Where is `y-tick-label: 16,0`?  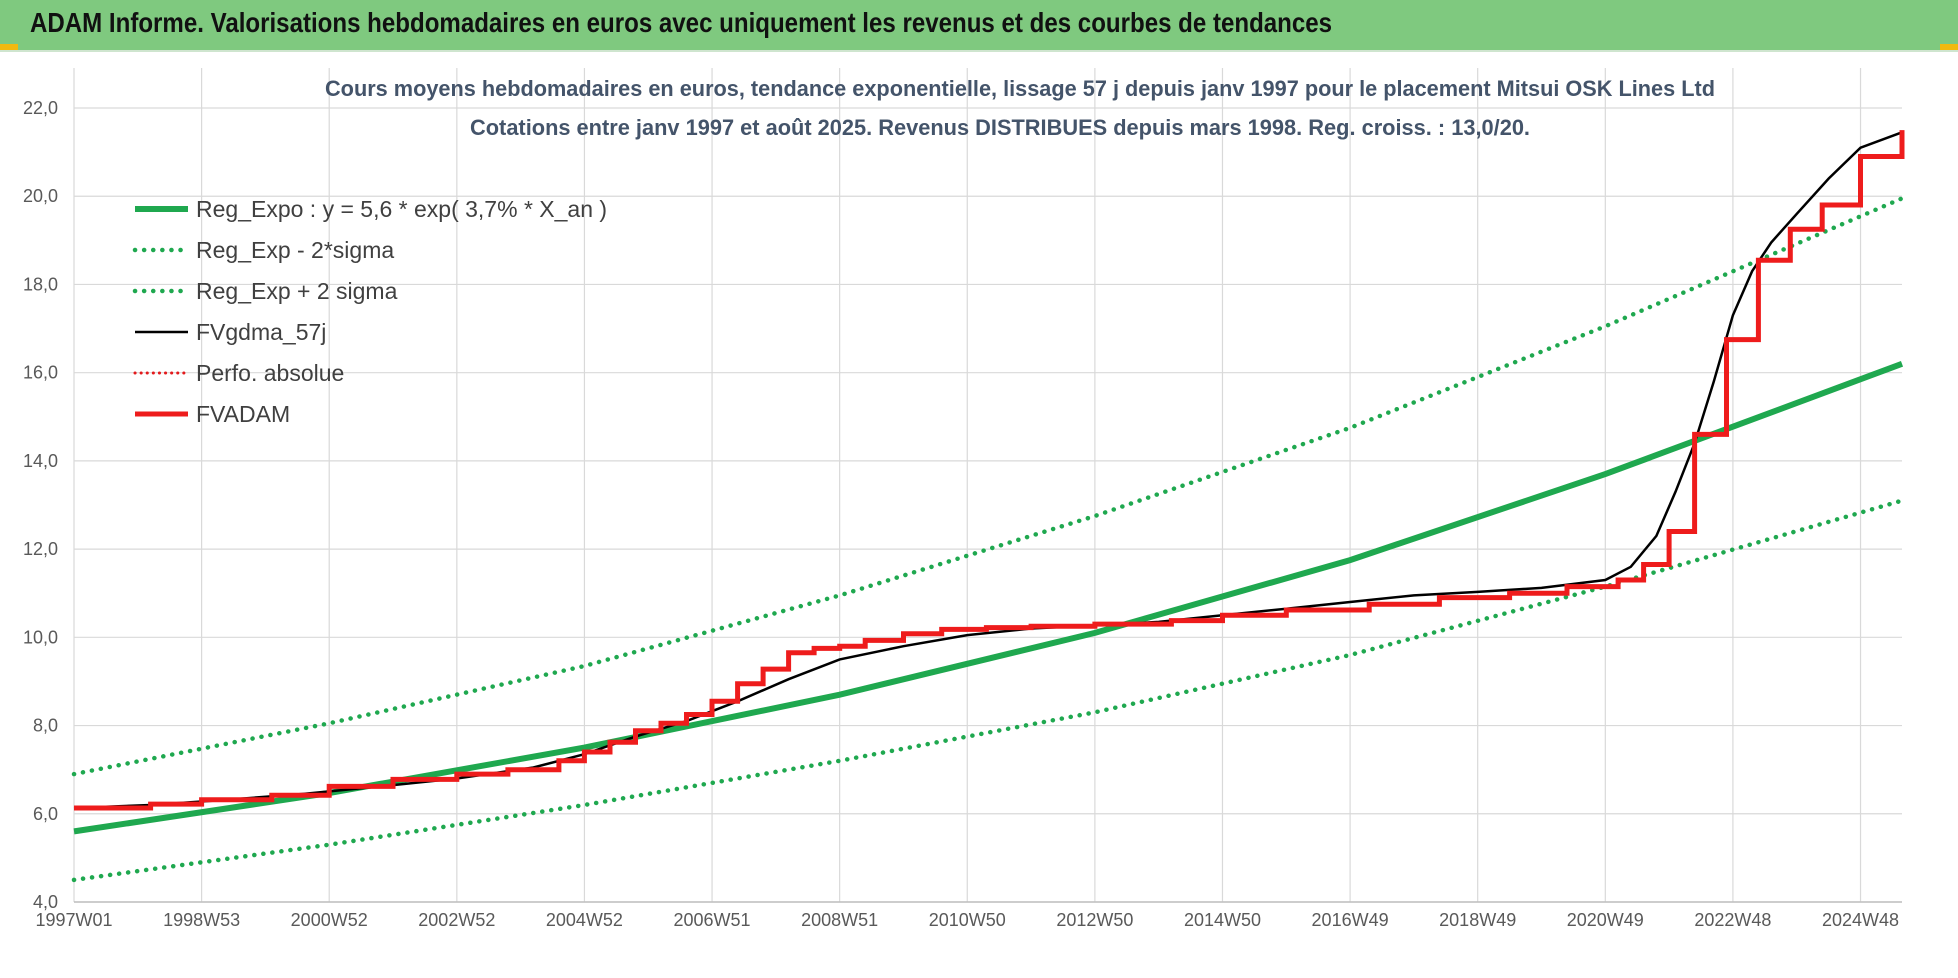 y-tick-label: 16,0 is located at coordinates (40, 373).